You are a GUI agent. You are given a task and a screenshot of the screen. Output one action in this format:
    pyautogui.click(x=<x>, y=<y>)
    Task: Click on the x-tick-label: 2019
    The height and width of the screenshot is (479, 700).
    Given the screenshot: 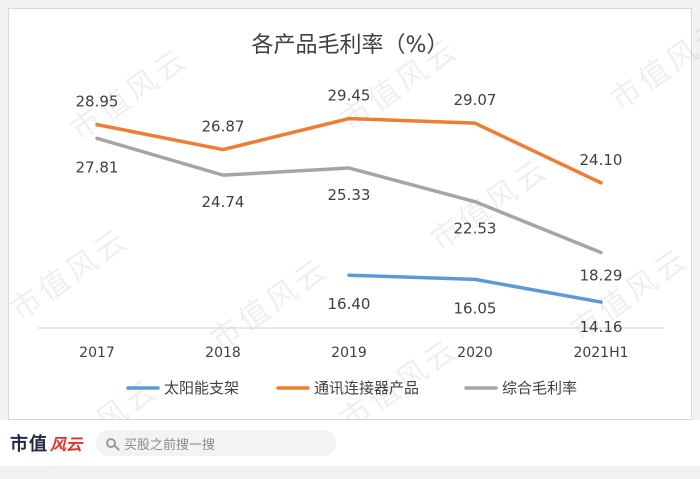 What is the action you would take?
    pyautogui.click(x=349, y=353)
    